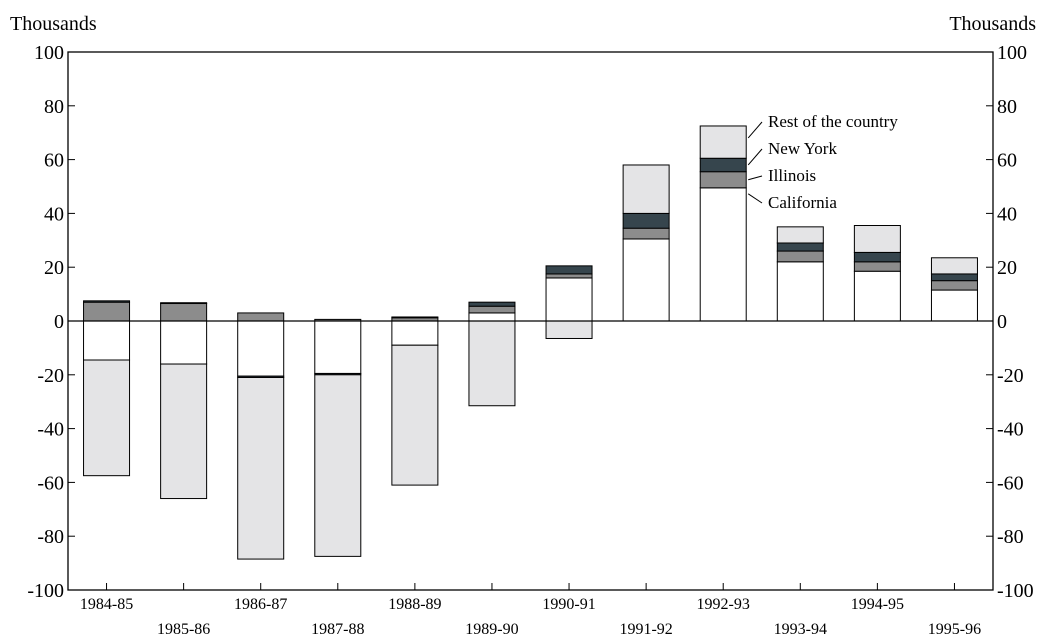 The width and height of the screenshot is (1049, 643). Describe the element at coordinates (1010, 483) in the screenshot. I see `right-tick-label: -60` at that location.